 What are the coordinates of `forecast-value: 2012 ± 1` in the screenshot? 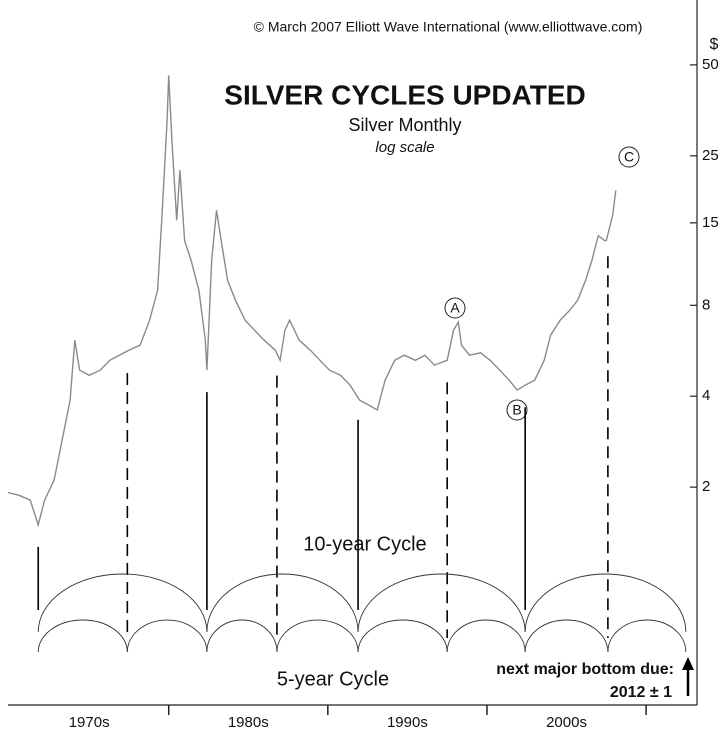 It's located at (641, 692).